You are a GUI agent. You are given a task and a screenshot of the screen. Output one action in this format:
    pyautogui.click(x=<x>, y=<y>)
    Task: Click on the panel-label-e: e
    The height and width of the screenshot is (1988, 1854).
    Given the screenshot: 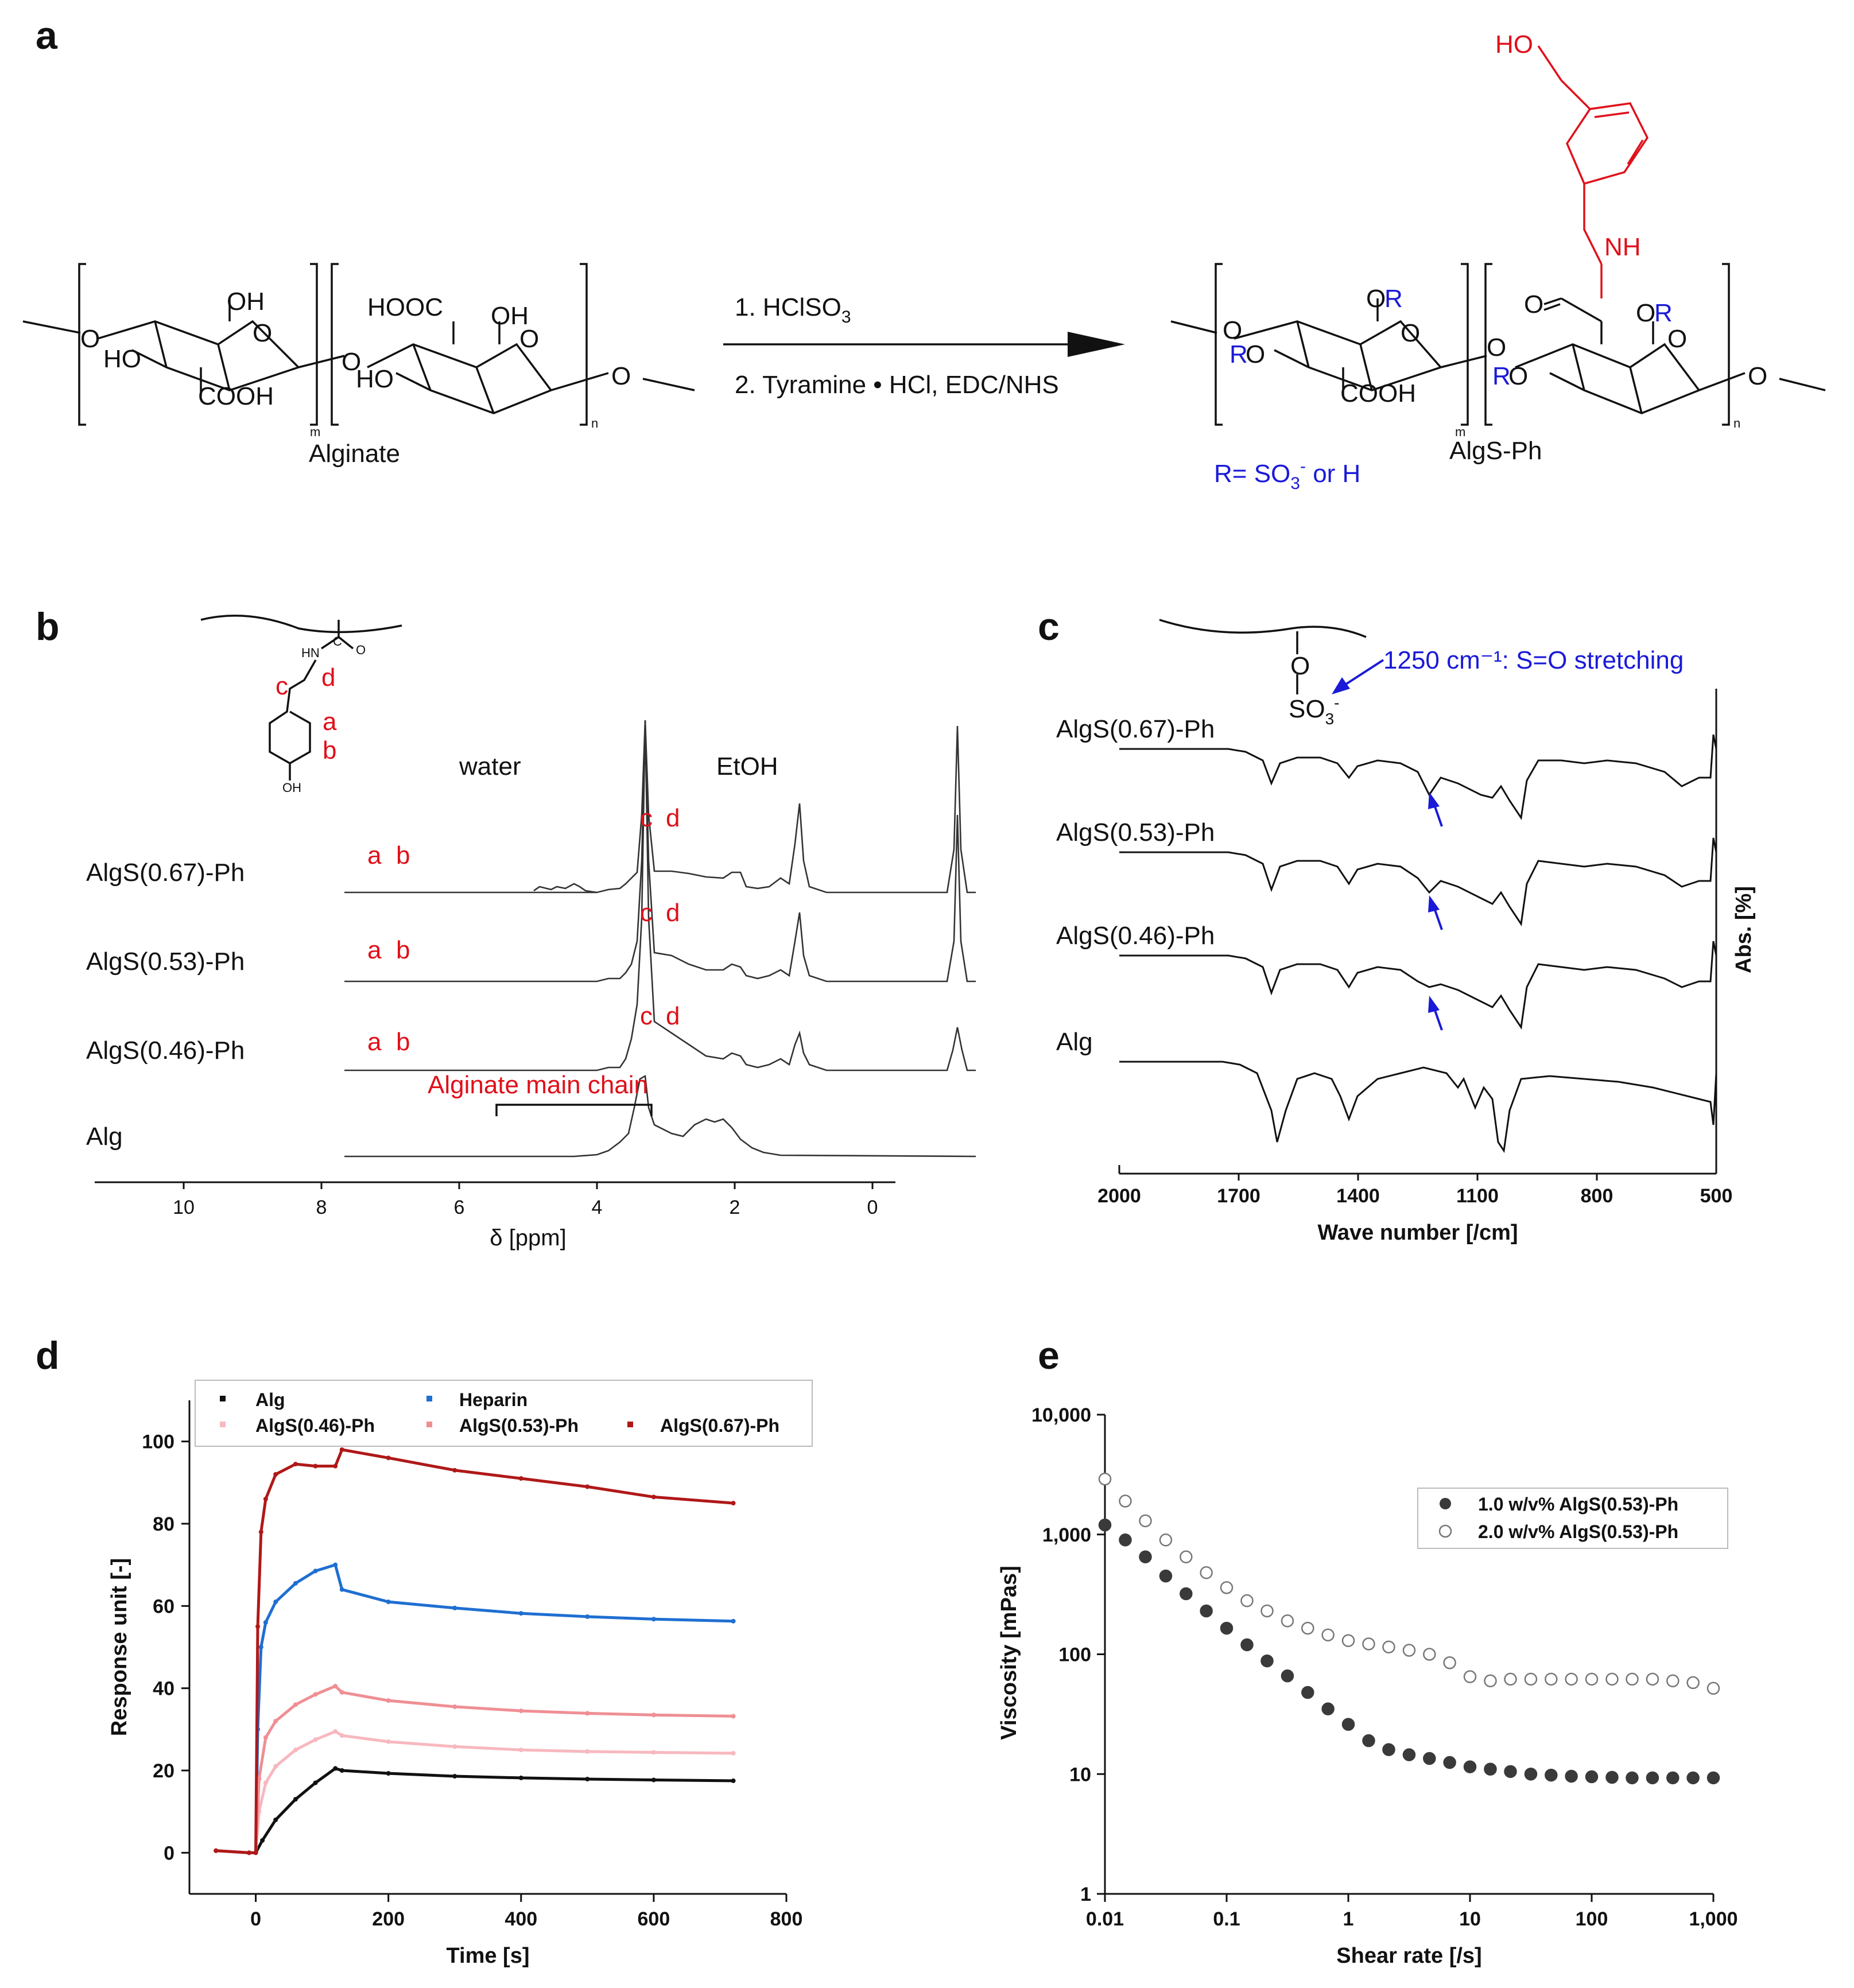 What is the action you would take?
    pyautogui.click(x=1049, y=1355)
    